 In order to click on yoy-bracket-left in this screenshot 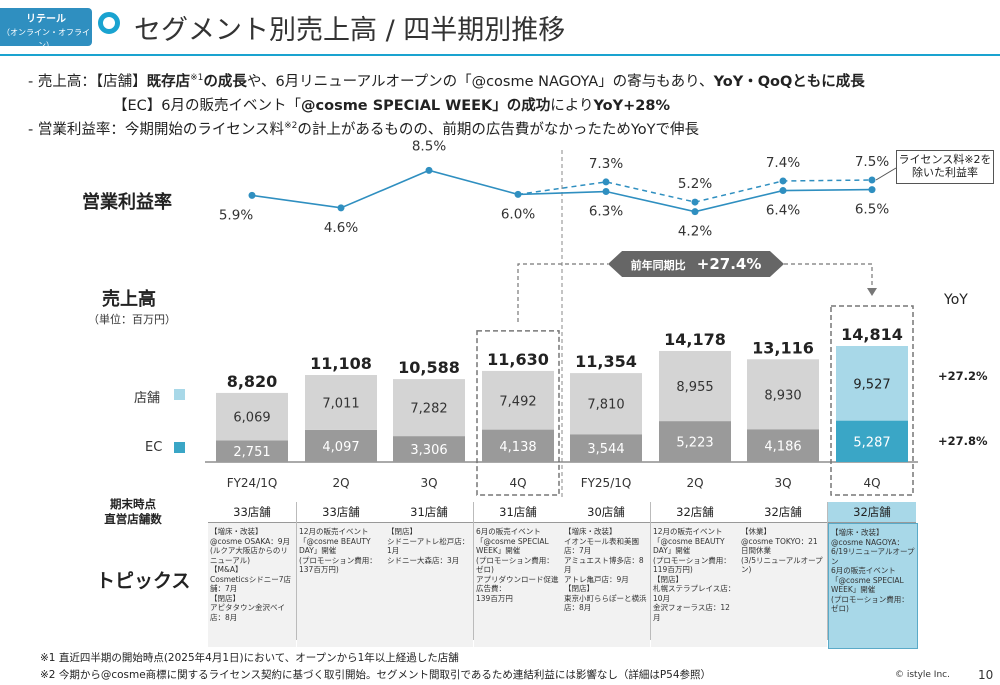, I will do `click(562, 292)`.